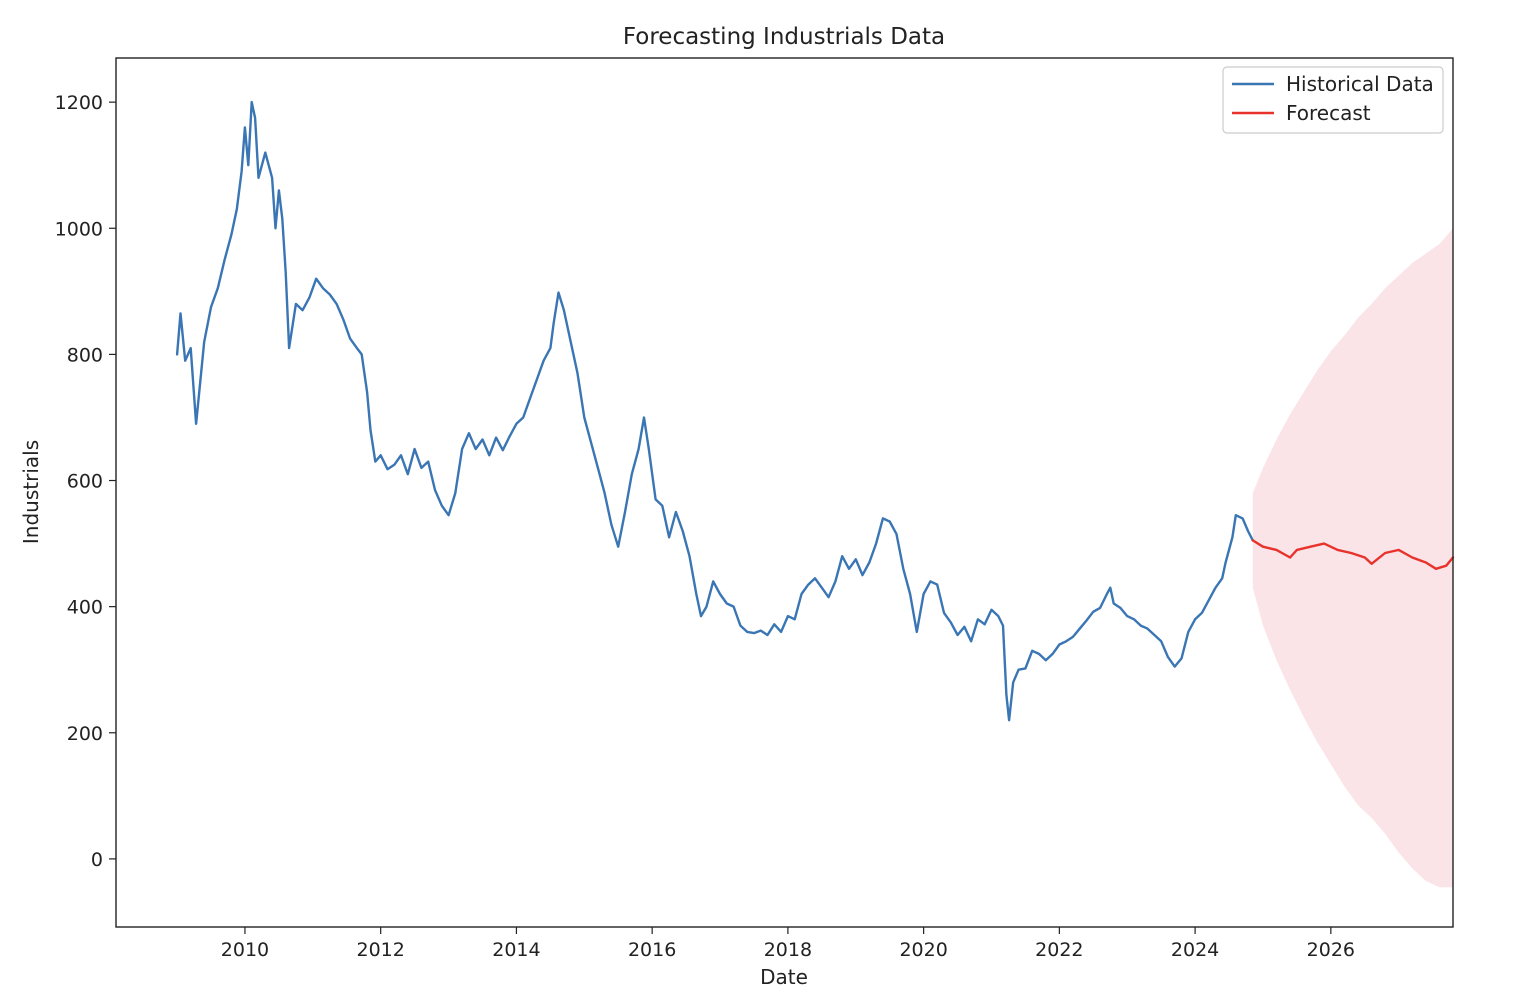  Describe the element at coordinates (784, 977) in the screenshot. I see `x-axis-label: Date` at that location.